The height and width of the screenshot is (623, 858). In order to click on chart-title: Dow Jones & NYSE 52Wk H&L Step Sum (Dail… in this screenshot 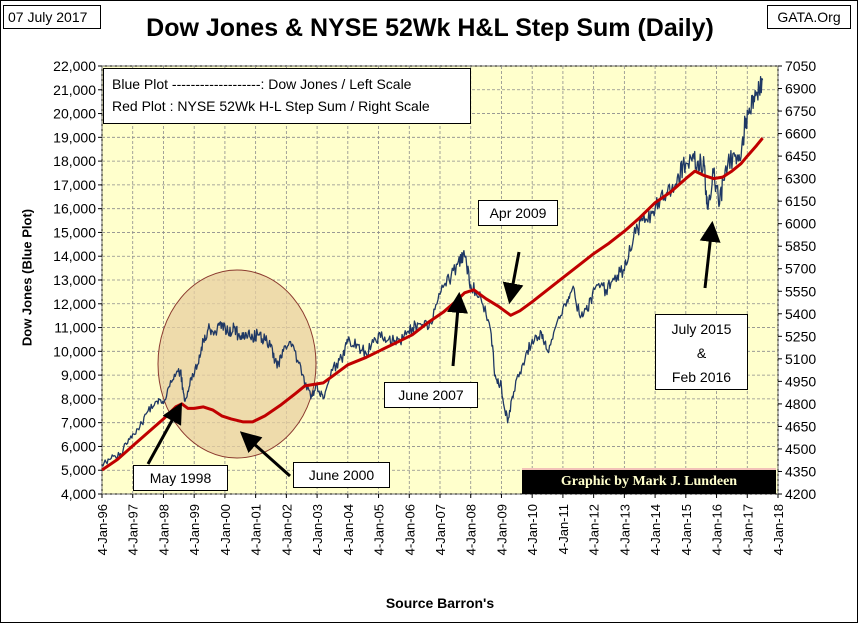, I will do `click(430, 28)`.